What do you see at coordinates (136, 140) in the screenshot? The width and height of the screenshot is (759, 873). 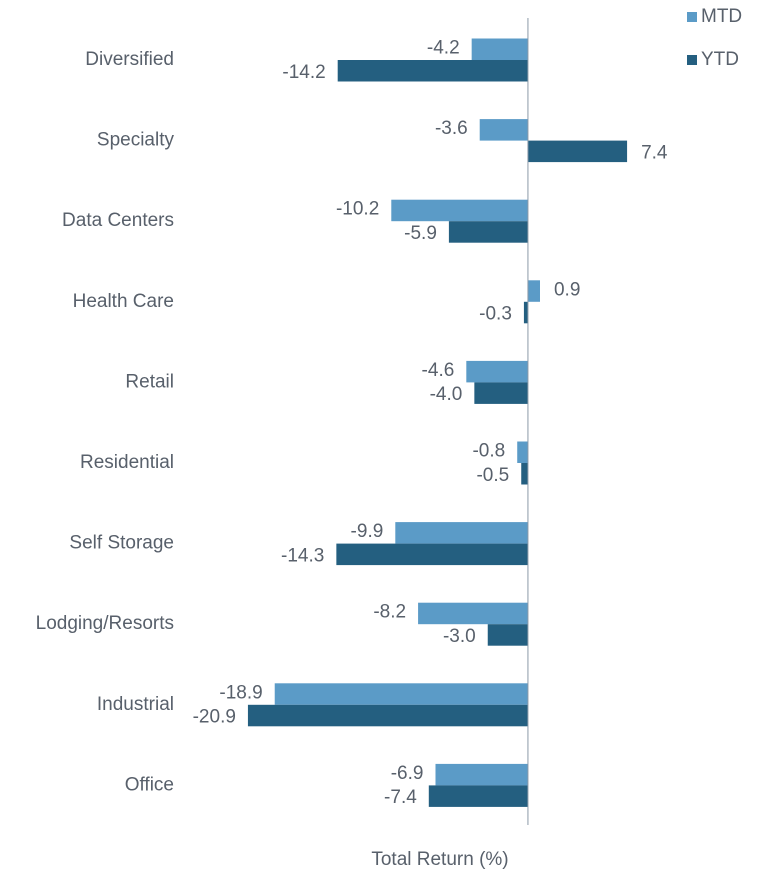 I see `category-label: Specialty` at bounding box center [136, 140].